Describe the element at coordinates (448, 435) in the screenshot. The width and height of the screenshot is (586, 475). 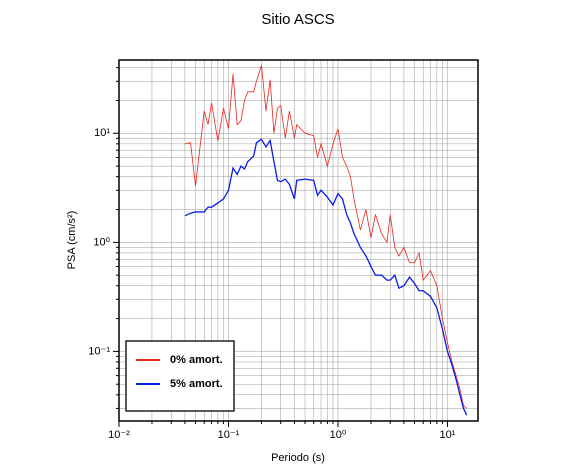
I see `x-tick-label: 10¹` at that location.